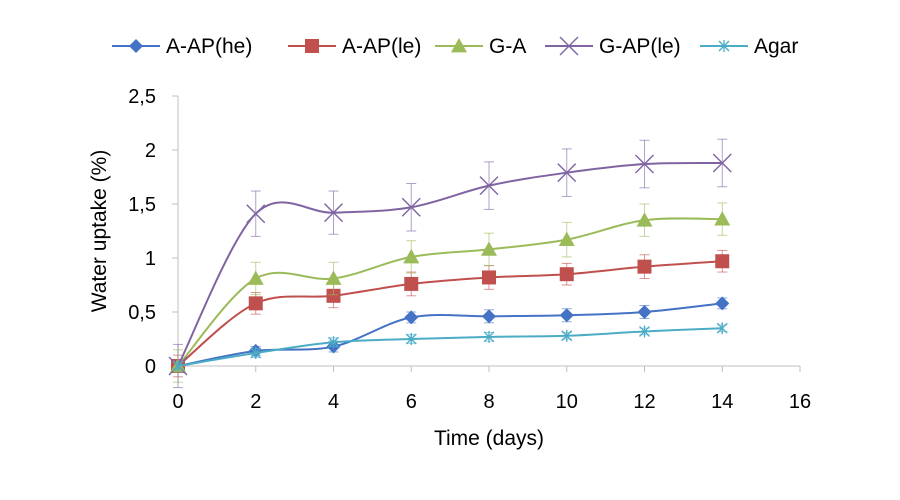 Image resolution: width=900 pixels, height=500 pixels. Describe the element at coordinates (640, 46) in the screenshot. I see `legend-label: G-AP(le)` at that location.